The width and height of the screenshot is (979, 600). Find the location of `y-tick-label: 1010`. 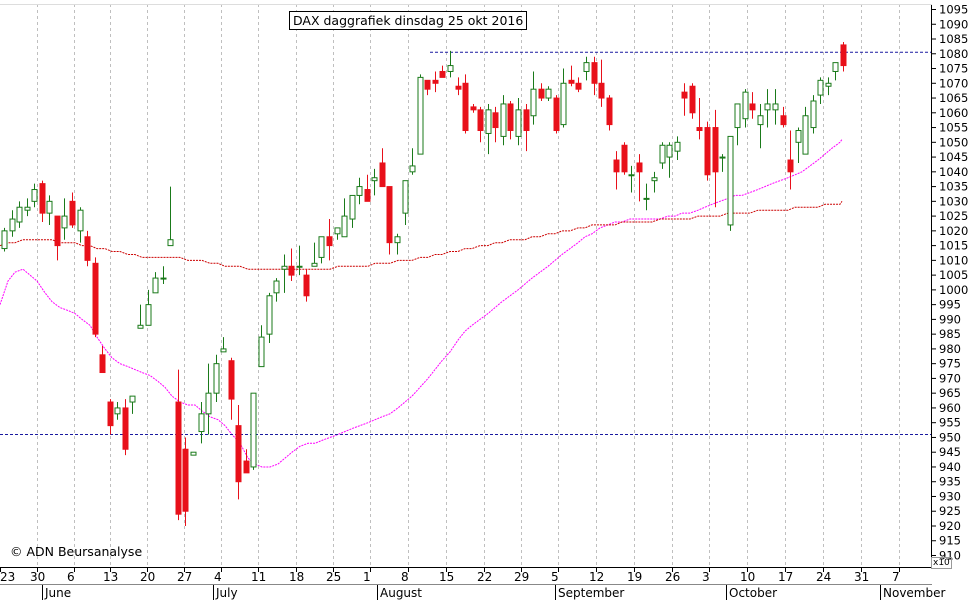

y-tick-label: 1010 is located at coordinates (953, 260).